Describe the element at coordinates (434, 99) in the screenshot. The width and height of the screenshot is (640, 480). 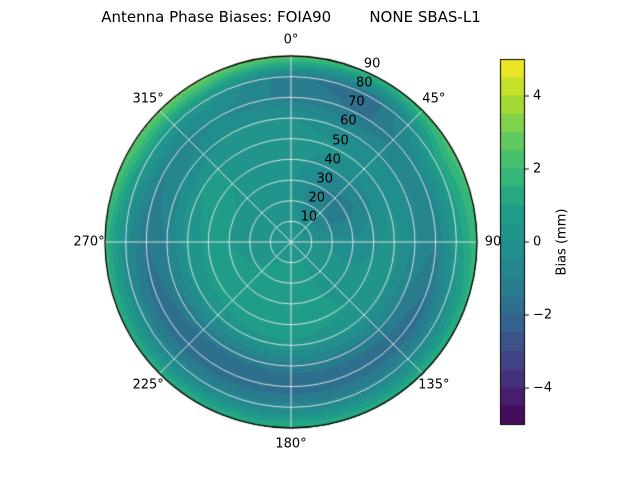
I see `angular-tick-label: 45°` at that location.